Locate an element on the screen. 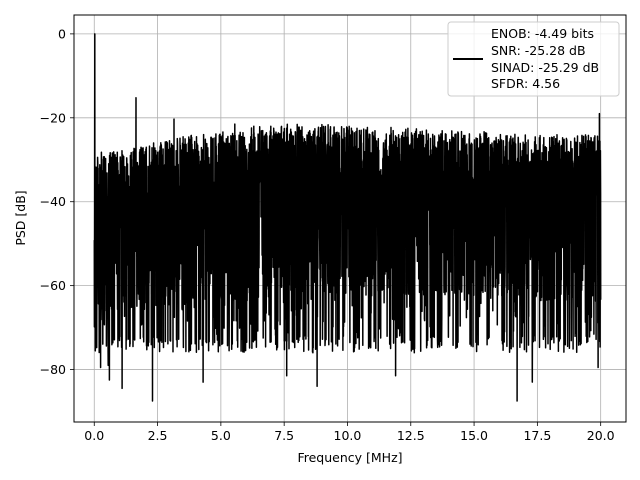 The image size is (640, 480). y-axis: 0 −20 −40 −60 −80 is located at coordinates (57, 201).